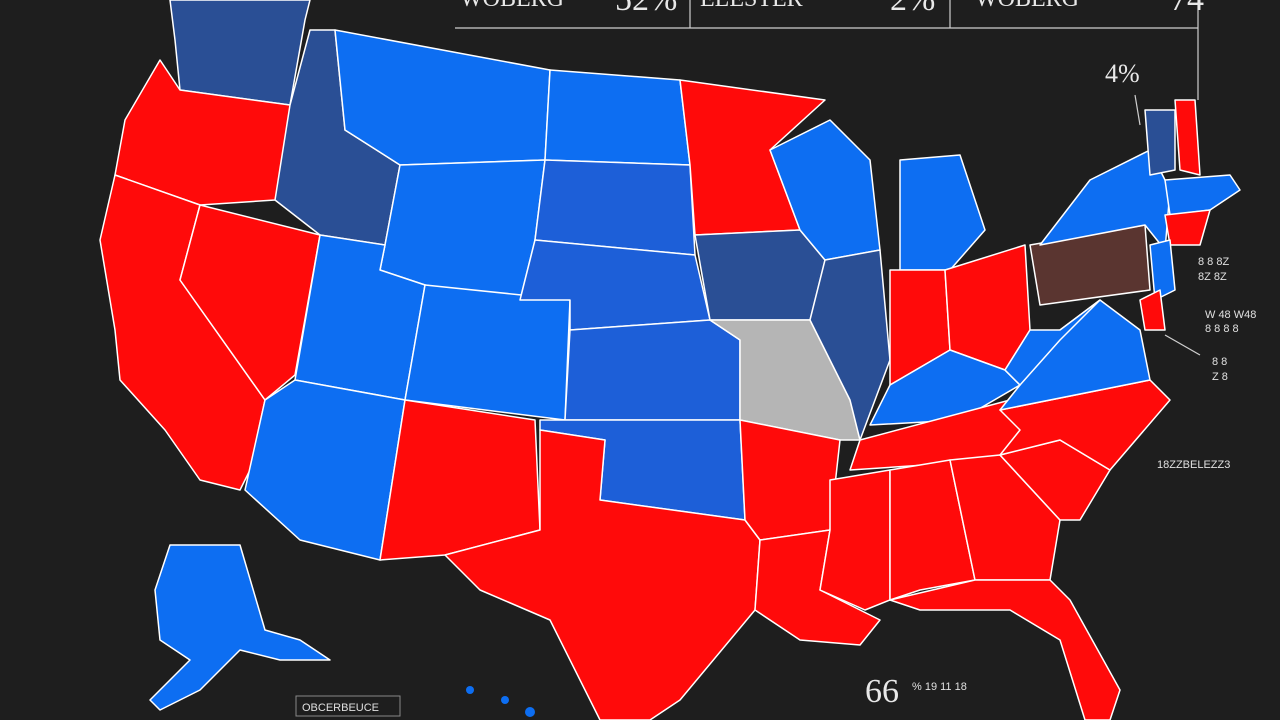 The height and width of the screenshot is (720, 1280). Describe the element at coordinates (1005, 649) in the screenshot. I see `florida` at that location.